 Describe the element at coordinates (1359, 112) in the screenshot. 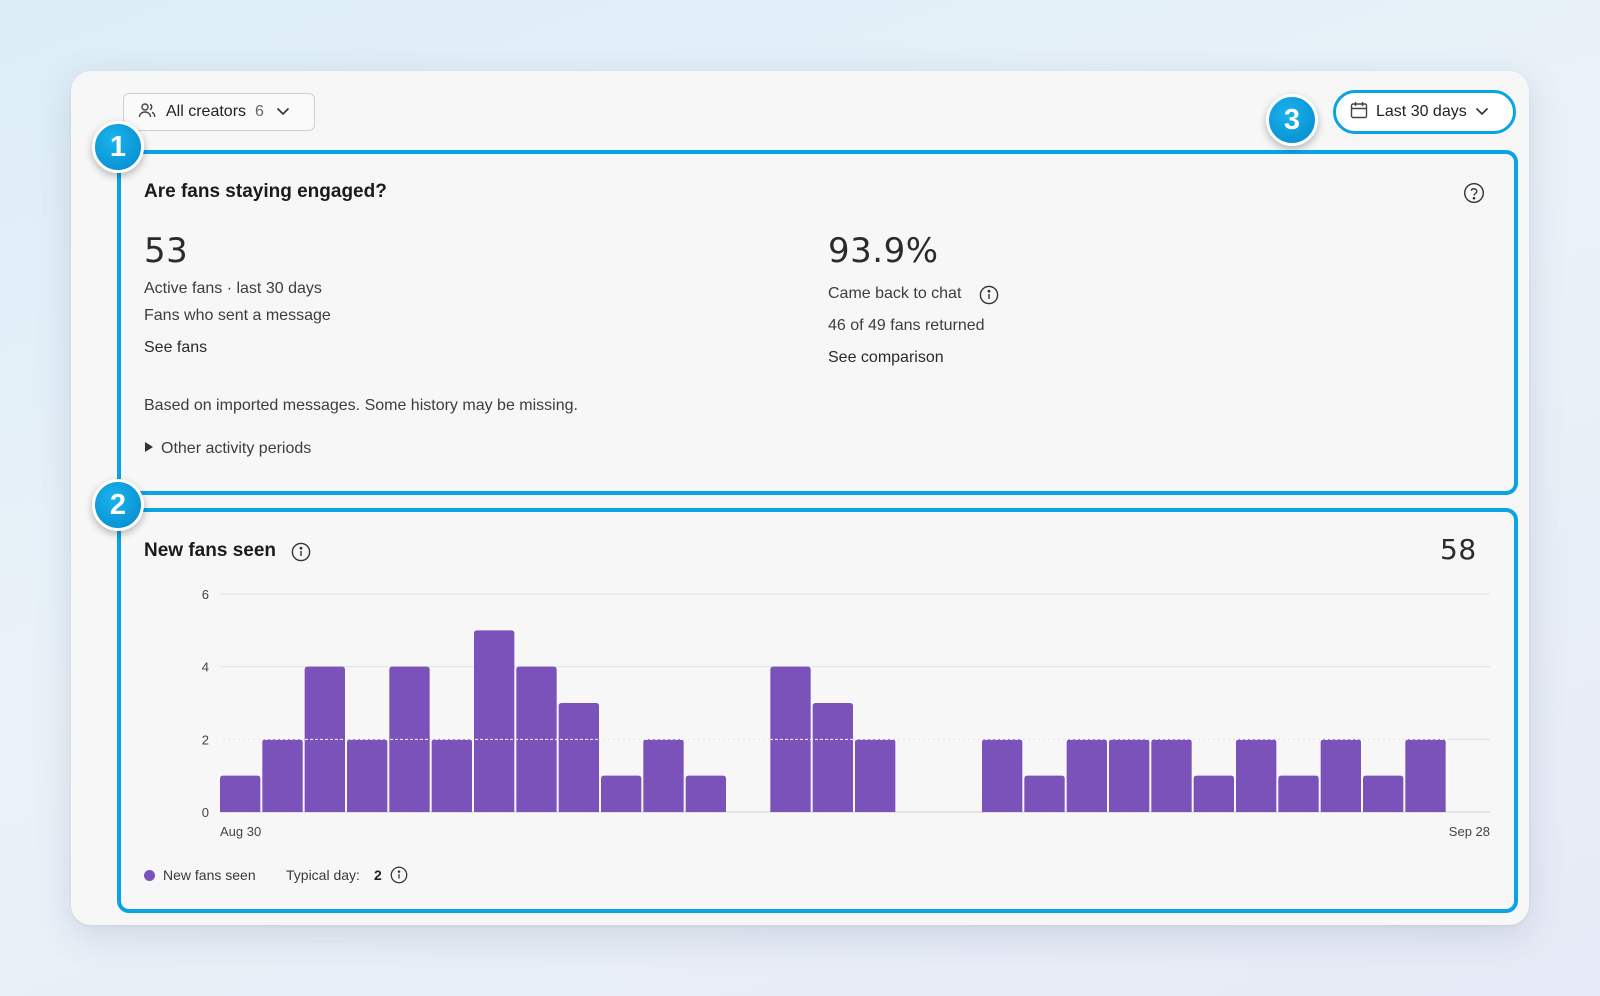

I see `calendar-icon` at that location.